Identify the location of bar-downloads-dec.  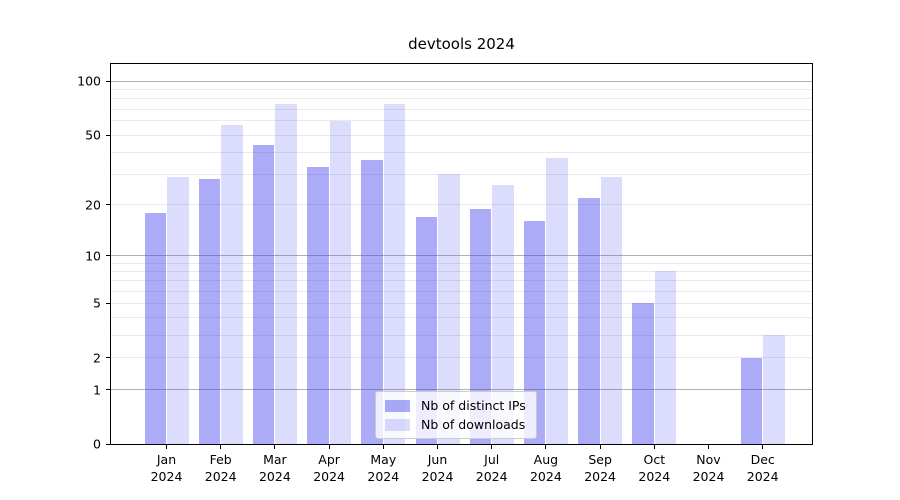
(774, 389).